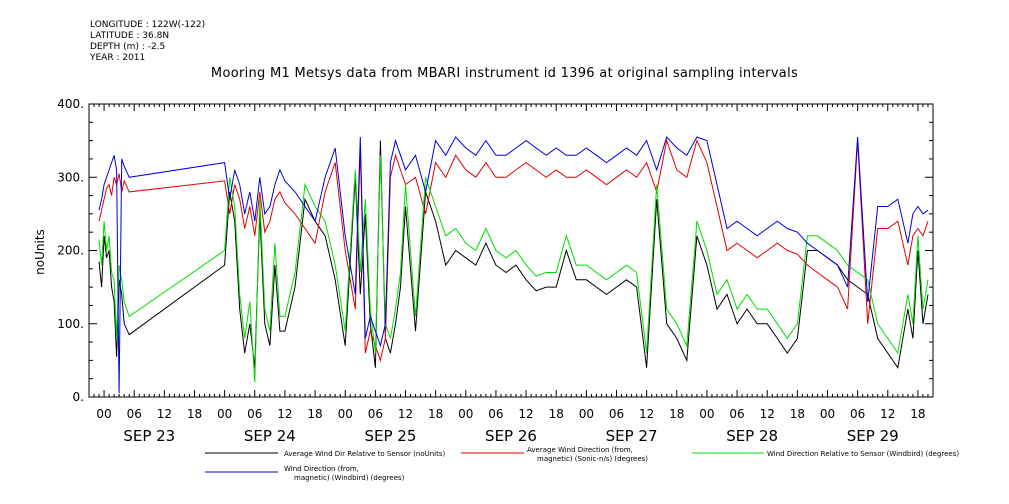  What do you see at coordinates (70, 104) in the screenshot?
I see `y-tick-label: 400.` at bounding box center [70, 104].